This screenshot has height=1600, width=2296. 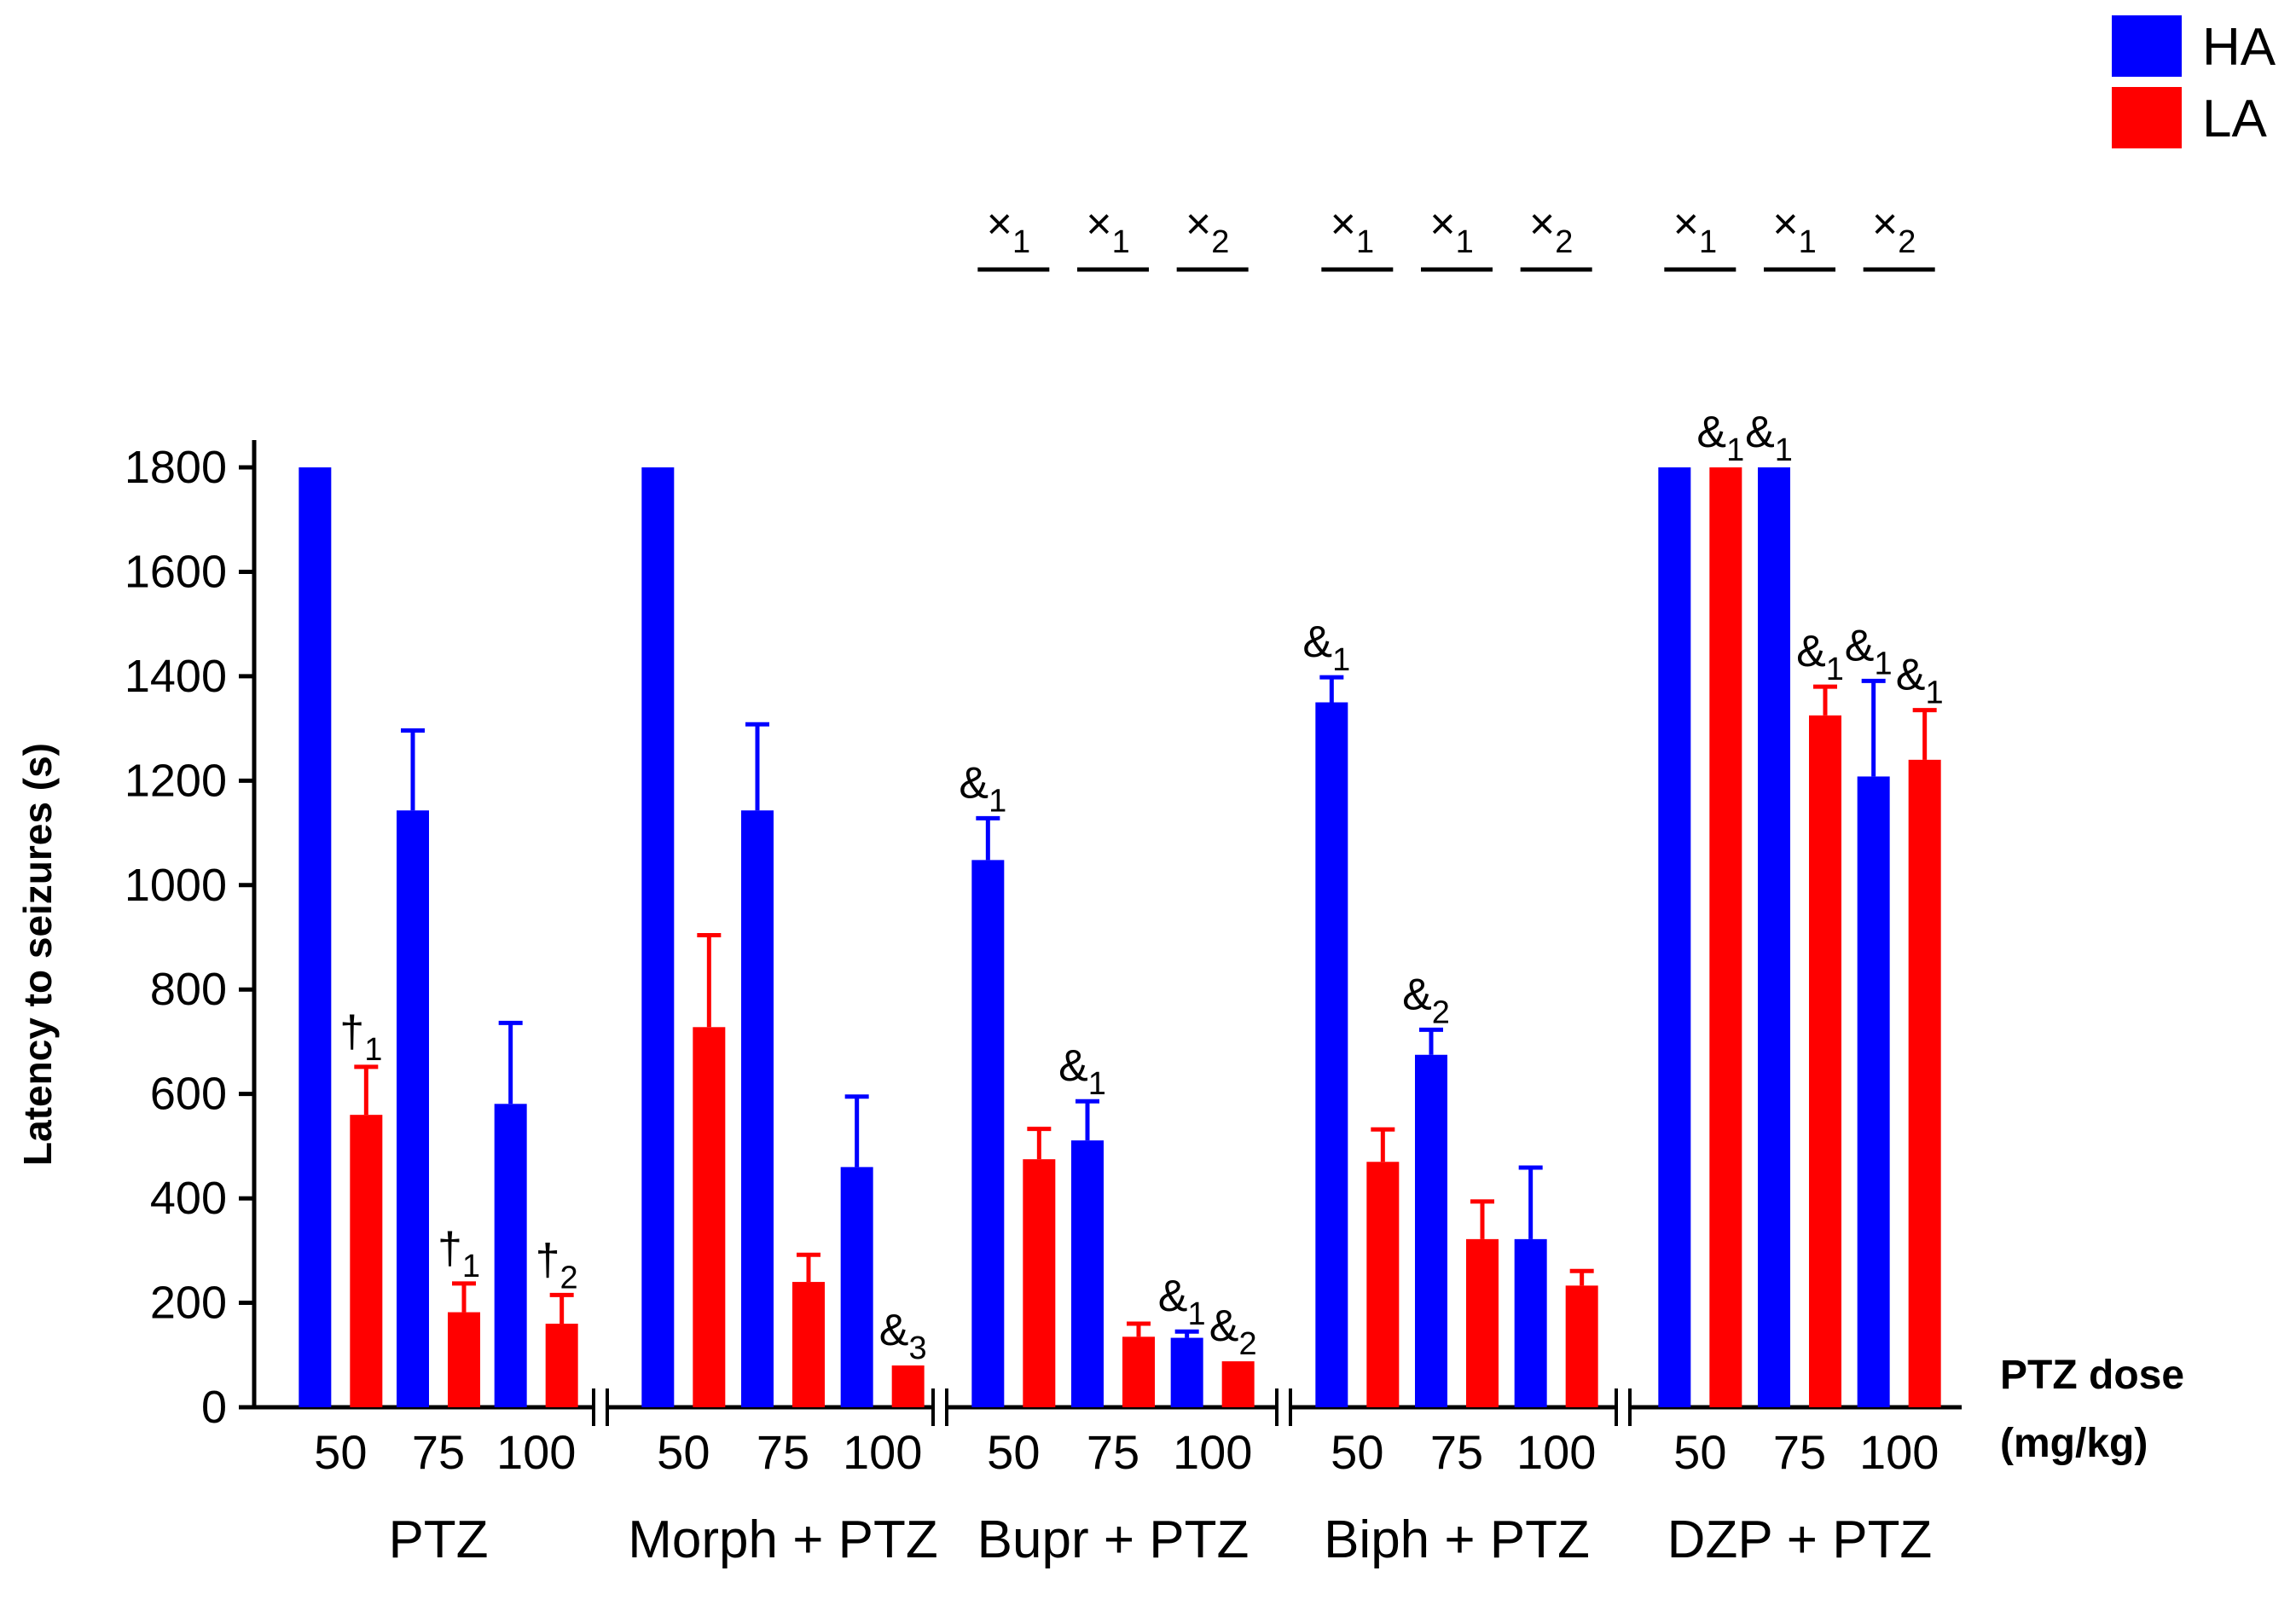 What do you see at coordinates (2239, 47) in the screenshot?
I see `legend-label-ha: HA` at bounding box center [2239, 47].